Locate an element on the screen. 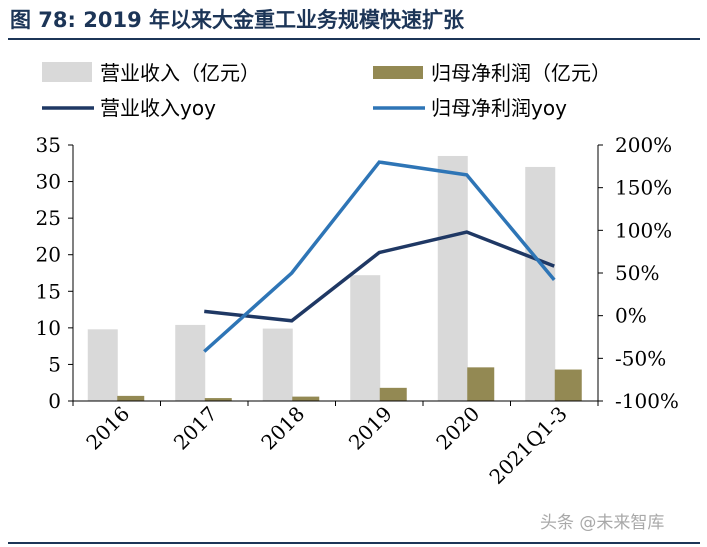 This screenshot has height=547, width=707. right-tick-label: -100% is located at coordinates (647, 401).